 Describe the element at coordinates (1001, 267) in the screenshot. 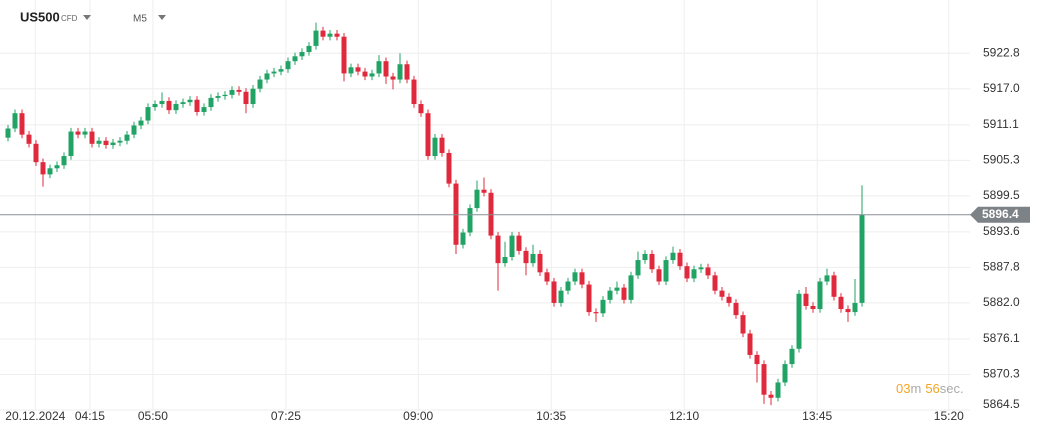

I see `y-tick-label: 5887.8` at that location.